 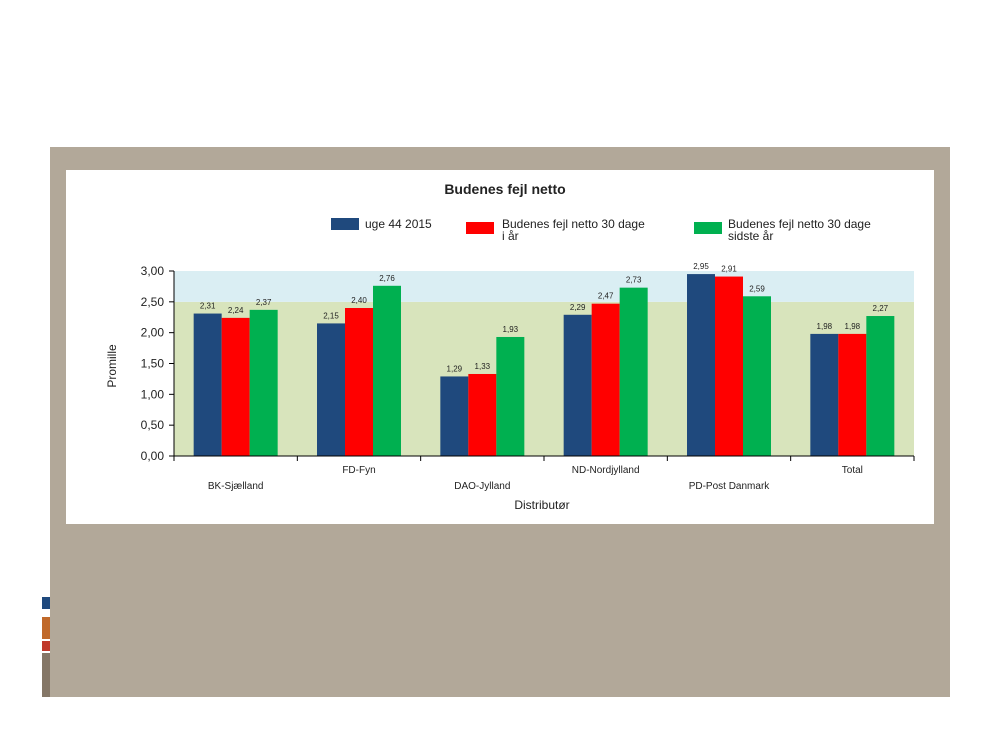 I want to click on legend-label-series-2-line-2: i år, so click(x=510, y=236).